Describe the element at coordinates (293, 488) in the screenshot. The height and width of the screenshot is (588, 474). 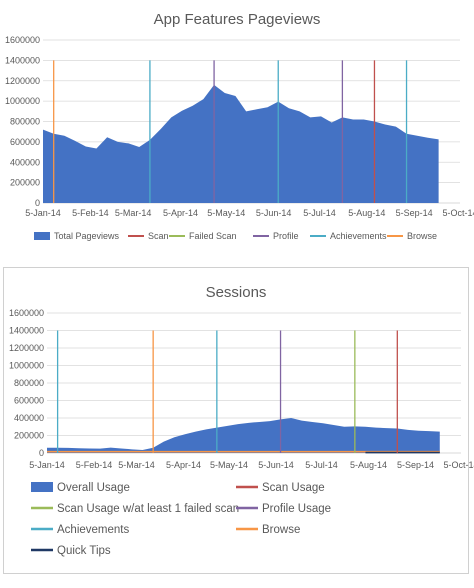
I see `legend-label: Scan Usage` at that location.